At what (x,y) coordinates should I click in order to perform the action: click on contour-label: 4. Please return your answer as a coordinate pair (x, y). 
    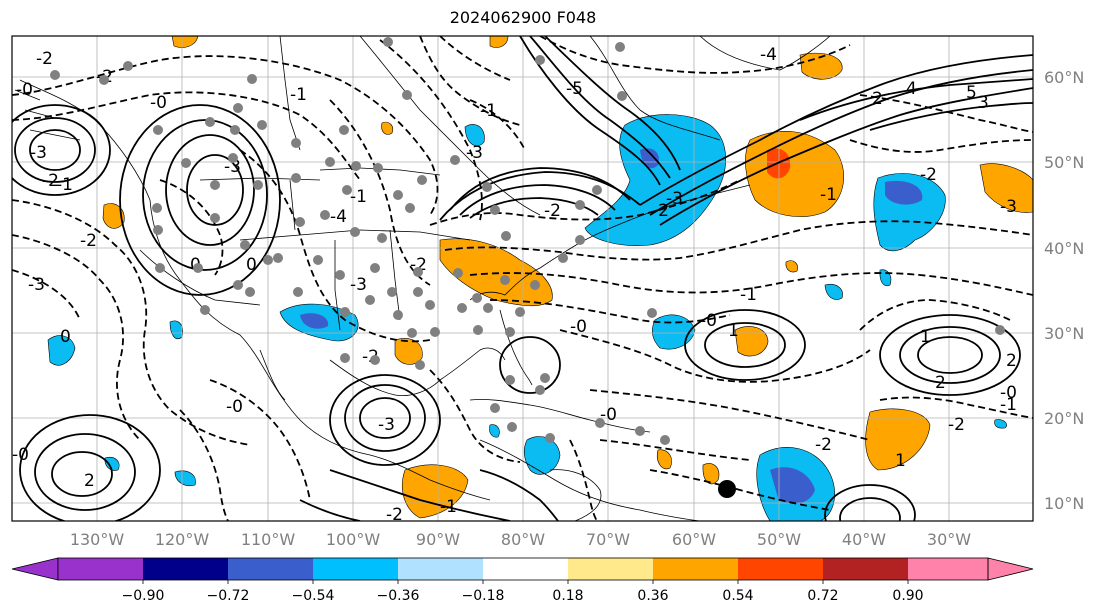
    Looking at the image, I should click on (911, 89).